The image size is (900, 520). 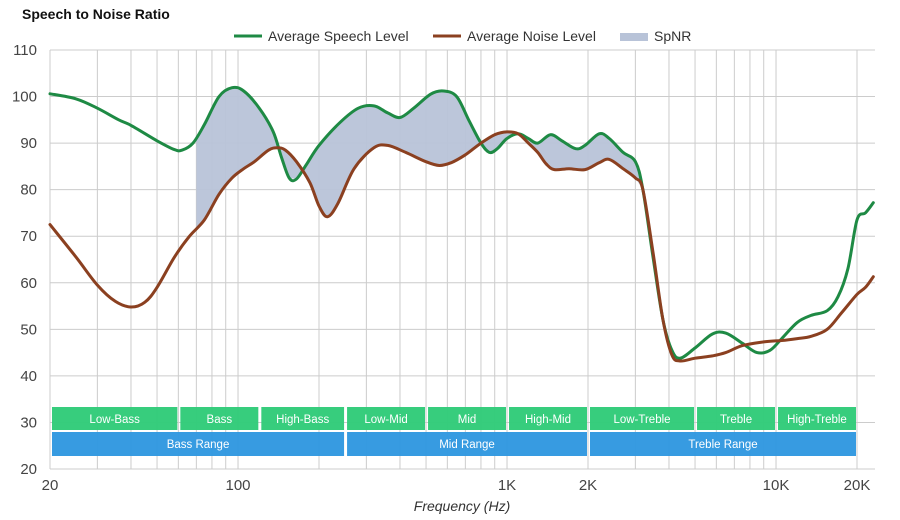 I want to click on range-bass-range, so click(x=198, y=444).